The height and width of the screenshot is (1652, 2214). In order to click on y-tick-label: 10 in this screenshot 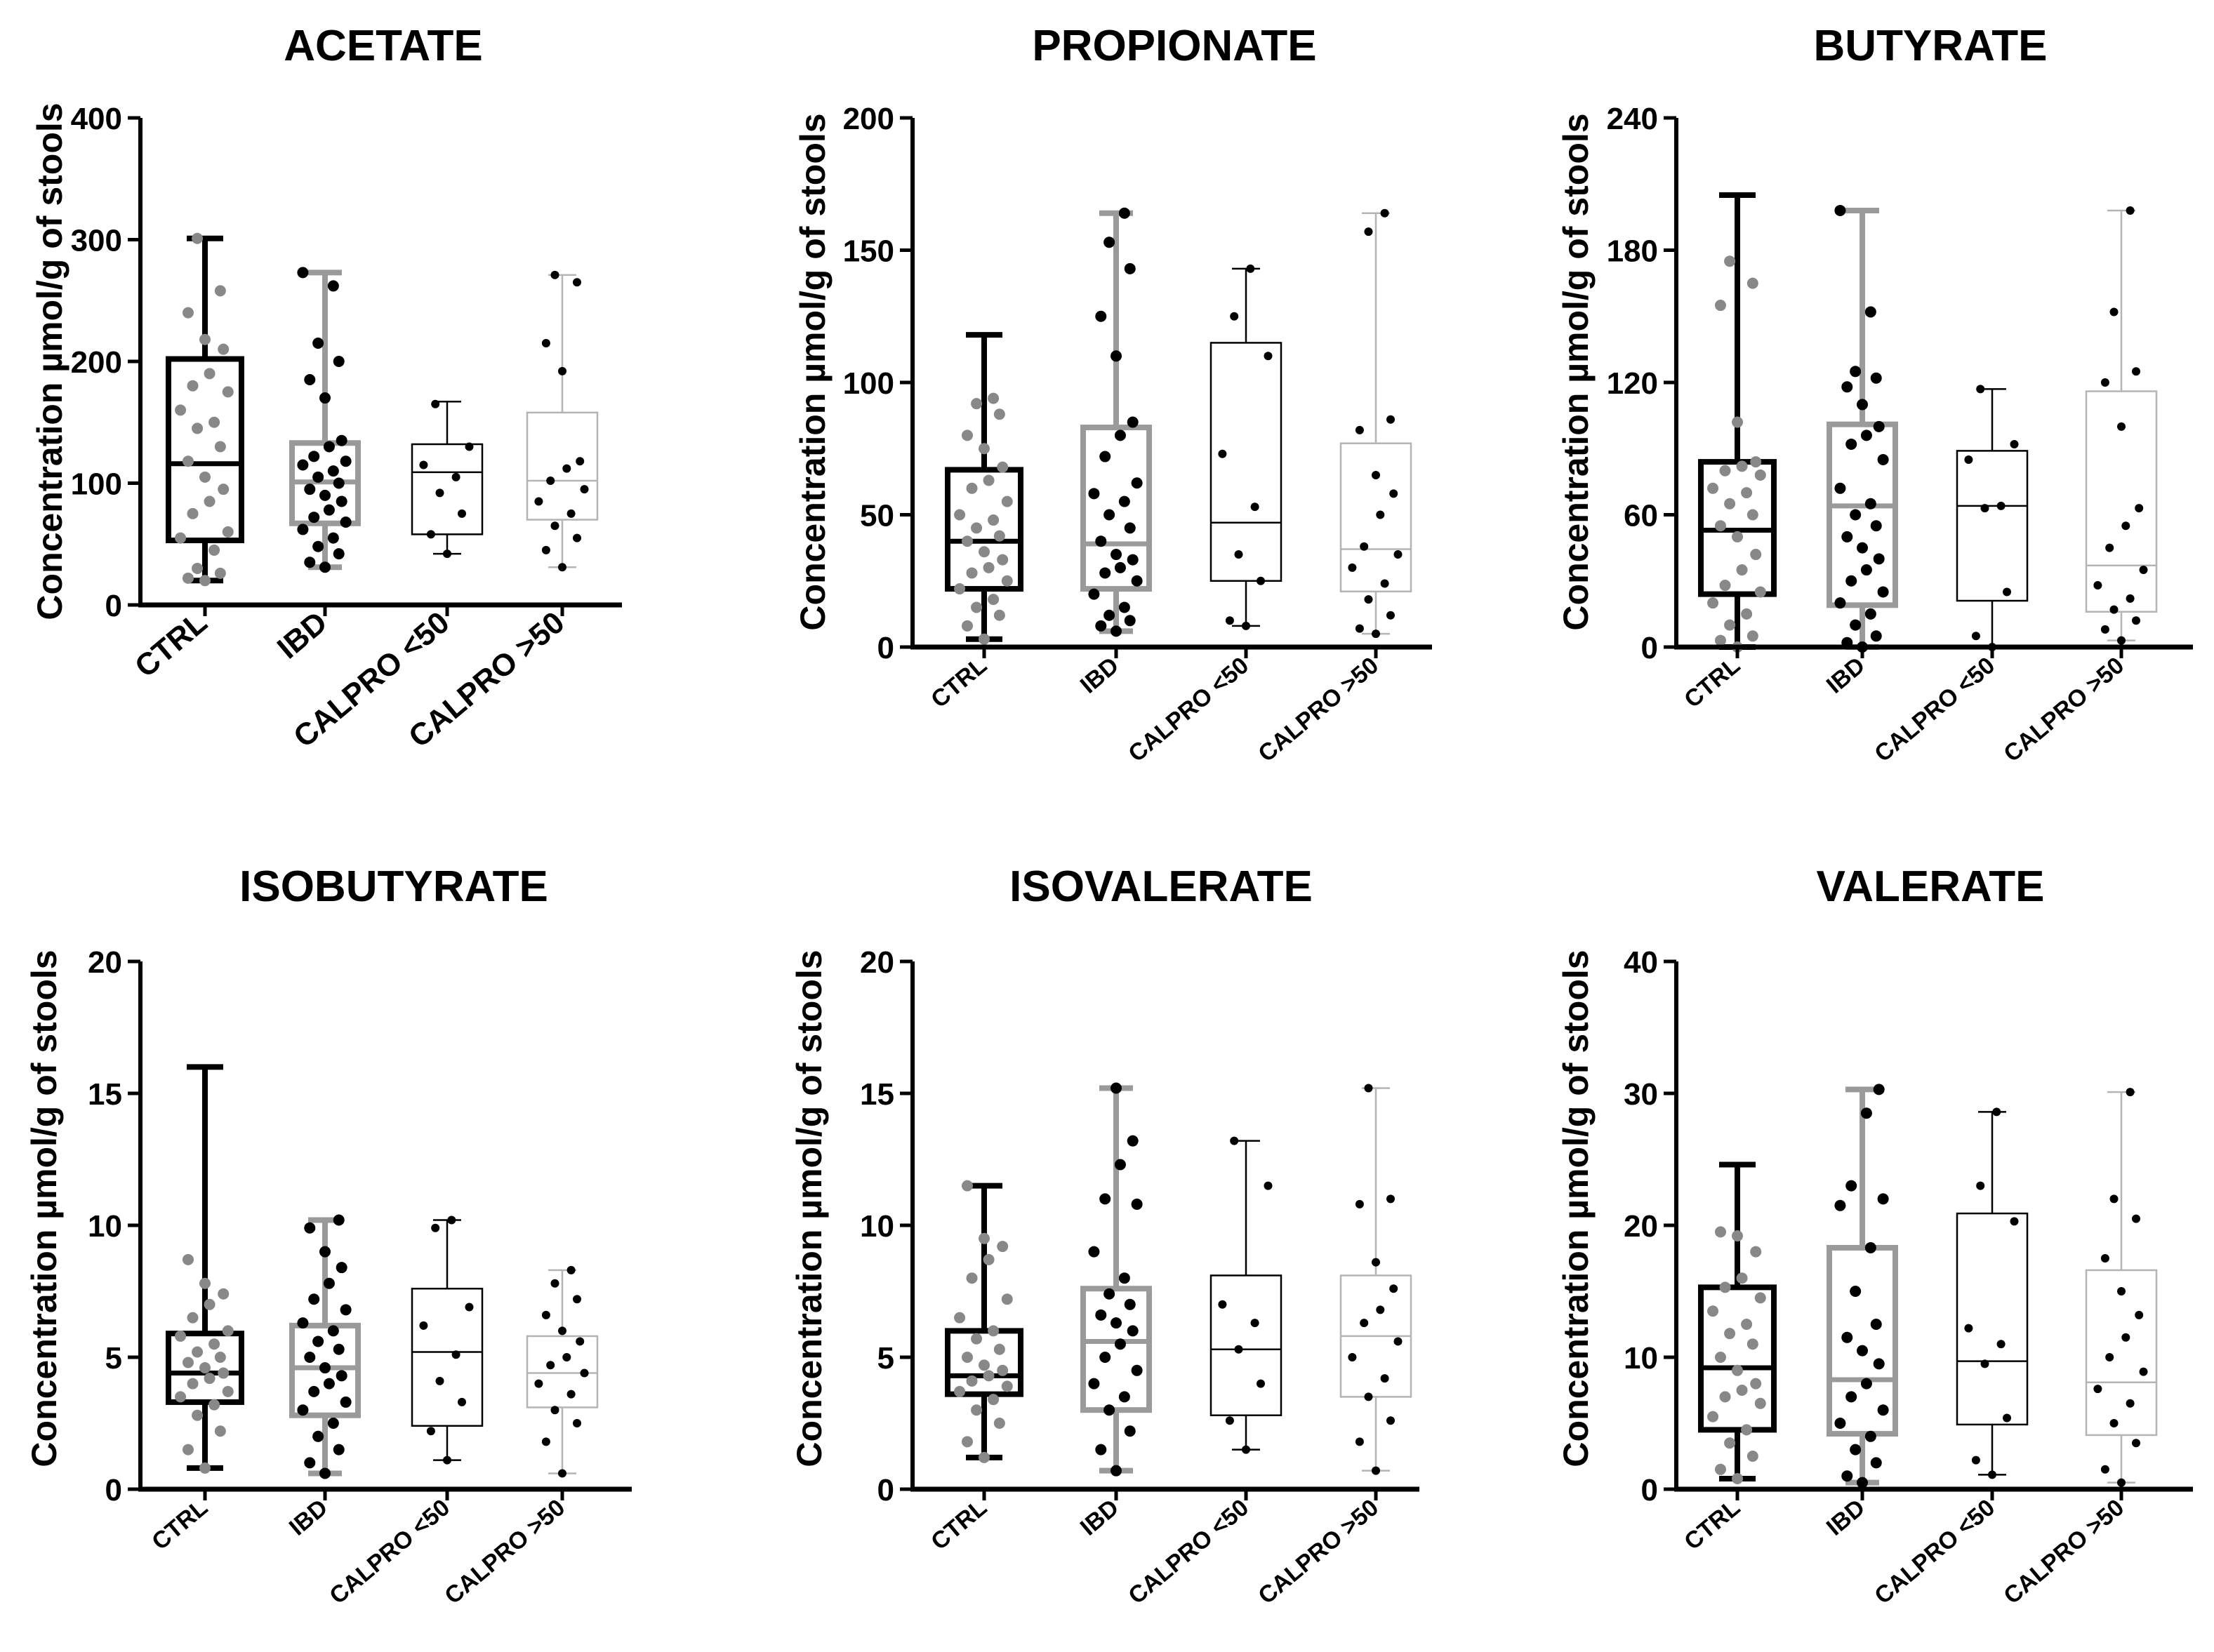, I will do `click(105, 1226)`.